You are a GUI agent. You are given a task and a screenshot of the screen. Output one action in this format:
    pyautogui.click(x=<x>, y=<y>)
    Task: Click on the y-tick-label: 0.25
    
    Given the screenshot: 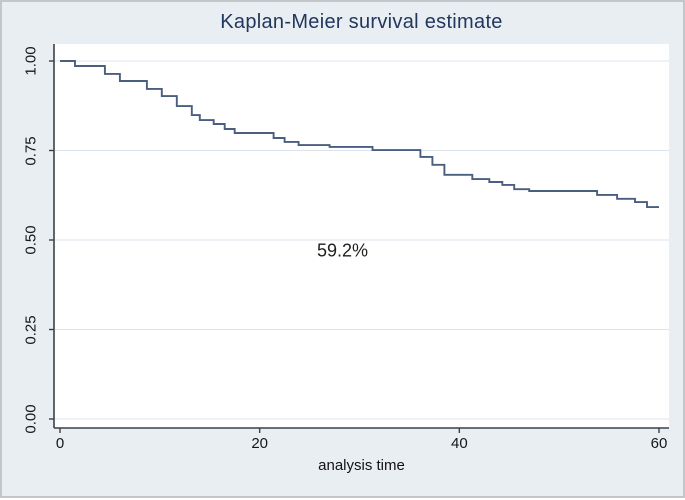 What is the action you would take?
    pyautogui.click(x=31, y=329)
    